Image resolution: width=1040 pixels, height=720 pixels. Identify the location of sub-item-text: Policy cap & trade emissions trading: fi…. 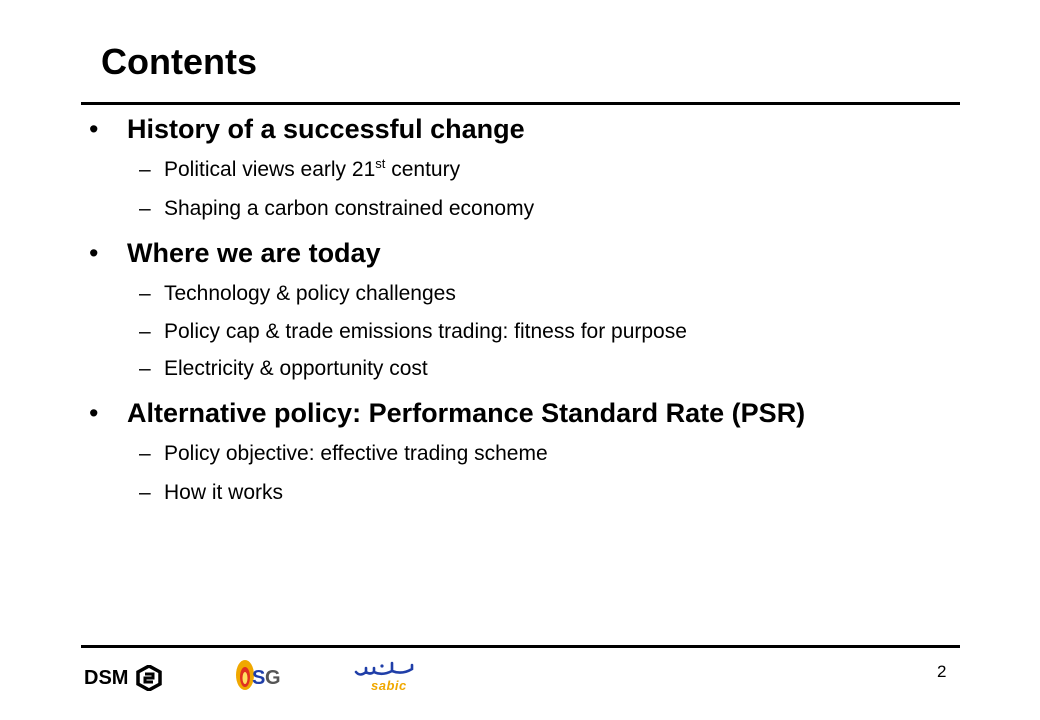
(425, 331).